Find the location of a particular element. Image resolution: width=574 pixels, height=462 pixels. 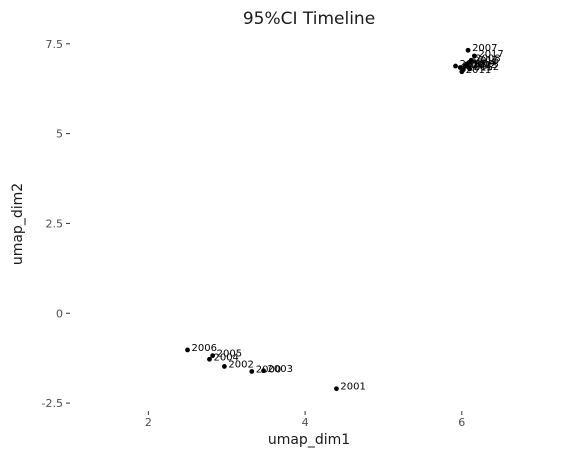

data-label: 2019 is located at coordinates (481, 64).